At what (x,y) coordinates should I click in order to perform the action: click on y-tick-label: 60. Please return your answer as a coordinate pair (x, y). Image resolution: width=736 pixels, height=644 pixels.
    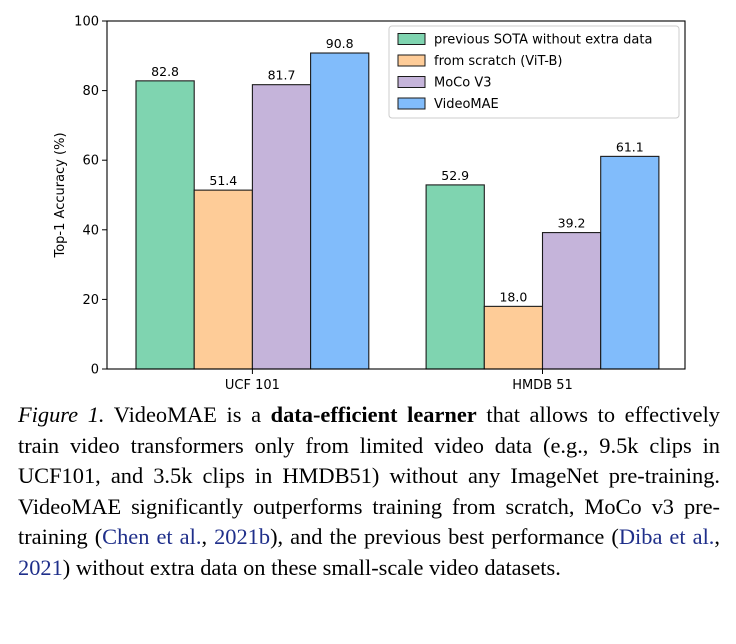
    Looking at the image, I should click on (90, 161).